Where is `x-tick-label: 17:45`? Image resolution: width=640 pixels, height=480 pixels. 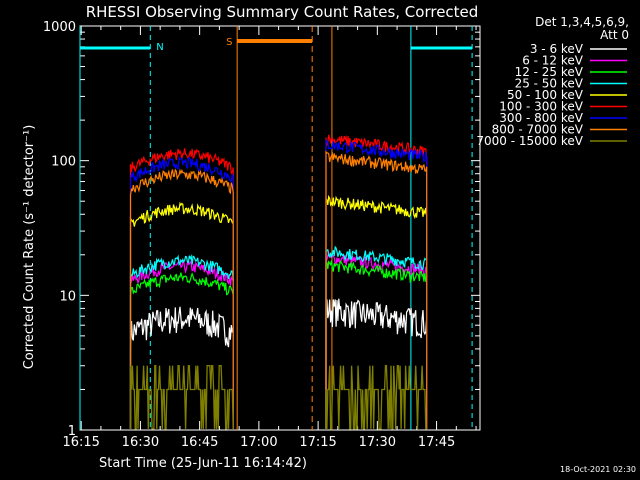
x-tick-label: 17:45 is located at coordinates (436, 442).